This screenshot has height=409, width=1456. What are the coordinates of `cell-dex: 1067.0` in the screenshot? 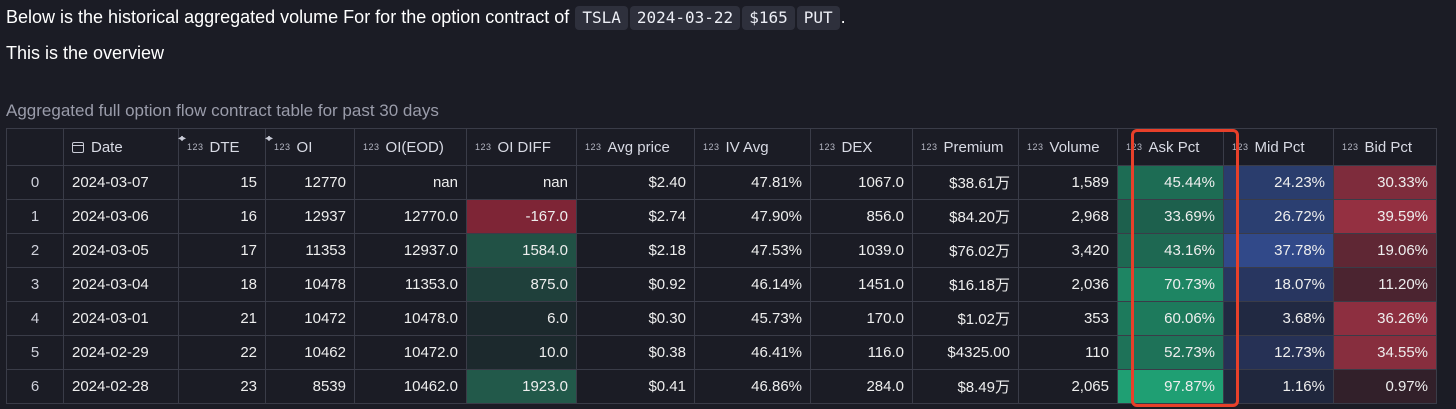 It's located at (861, 182).